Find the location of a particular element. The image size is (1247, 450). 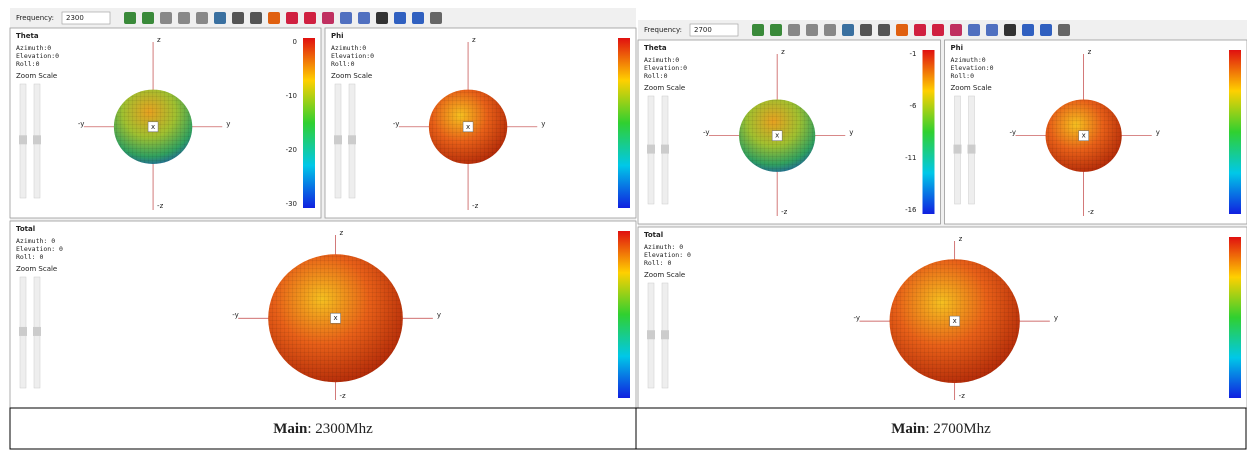

frequency-value: 2700 is located at coordinates (703, 30).